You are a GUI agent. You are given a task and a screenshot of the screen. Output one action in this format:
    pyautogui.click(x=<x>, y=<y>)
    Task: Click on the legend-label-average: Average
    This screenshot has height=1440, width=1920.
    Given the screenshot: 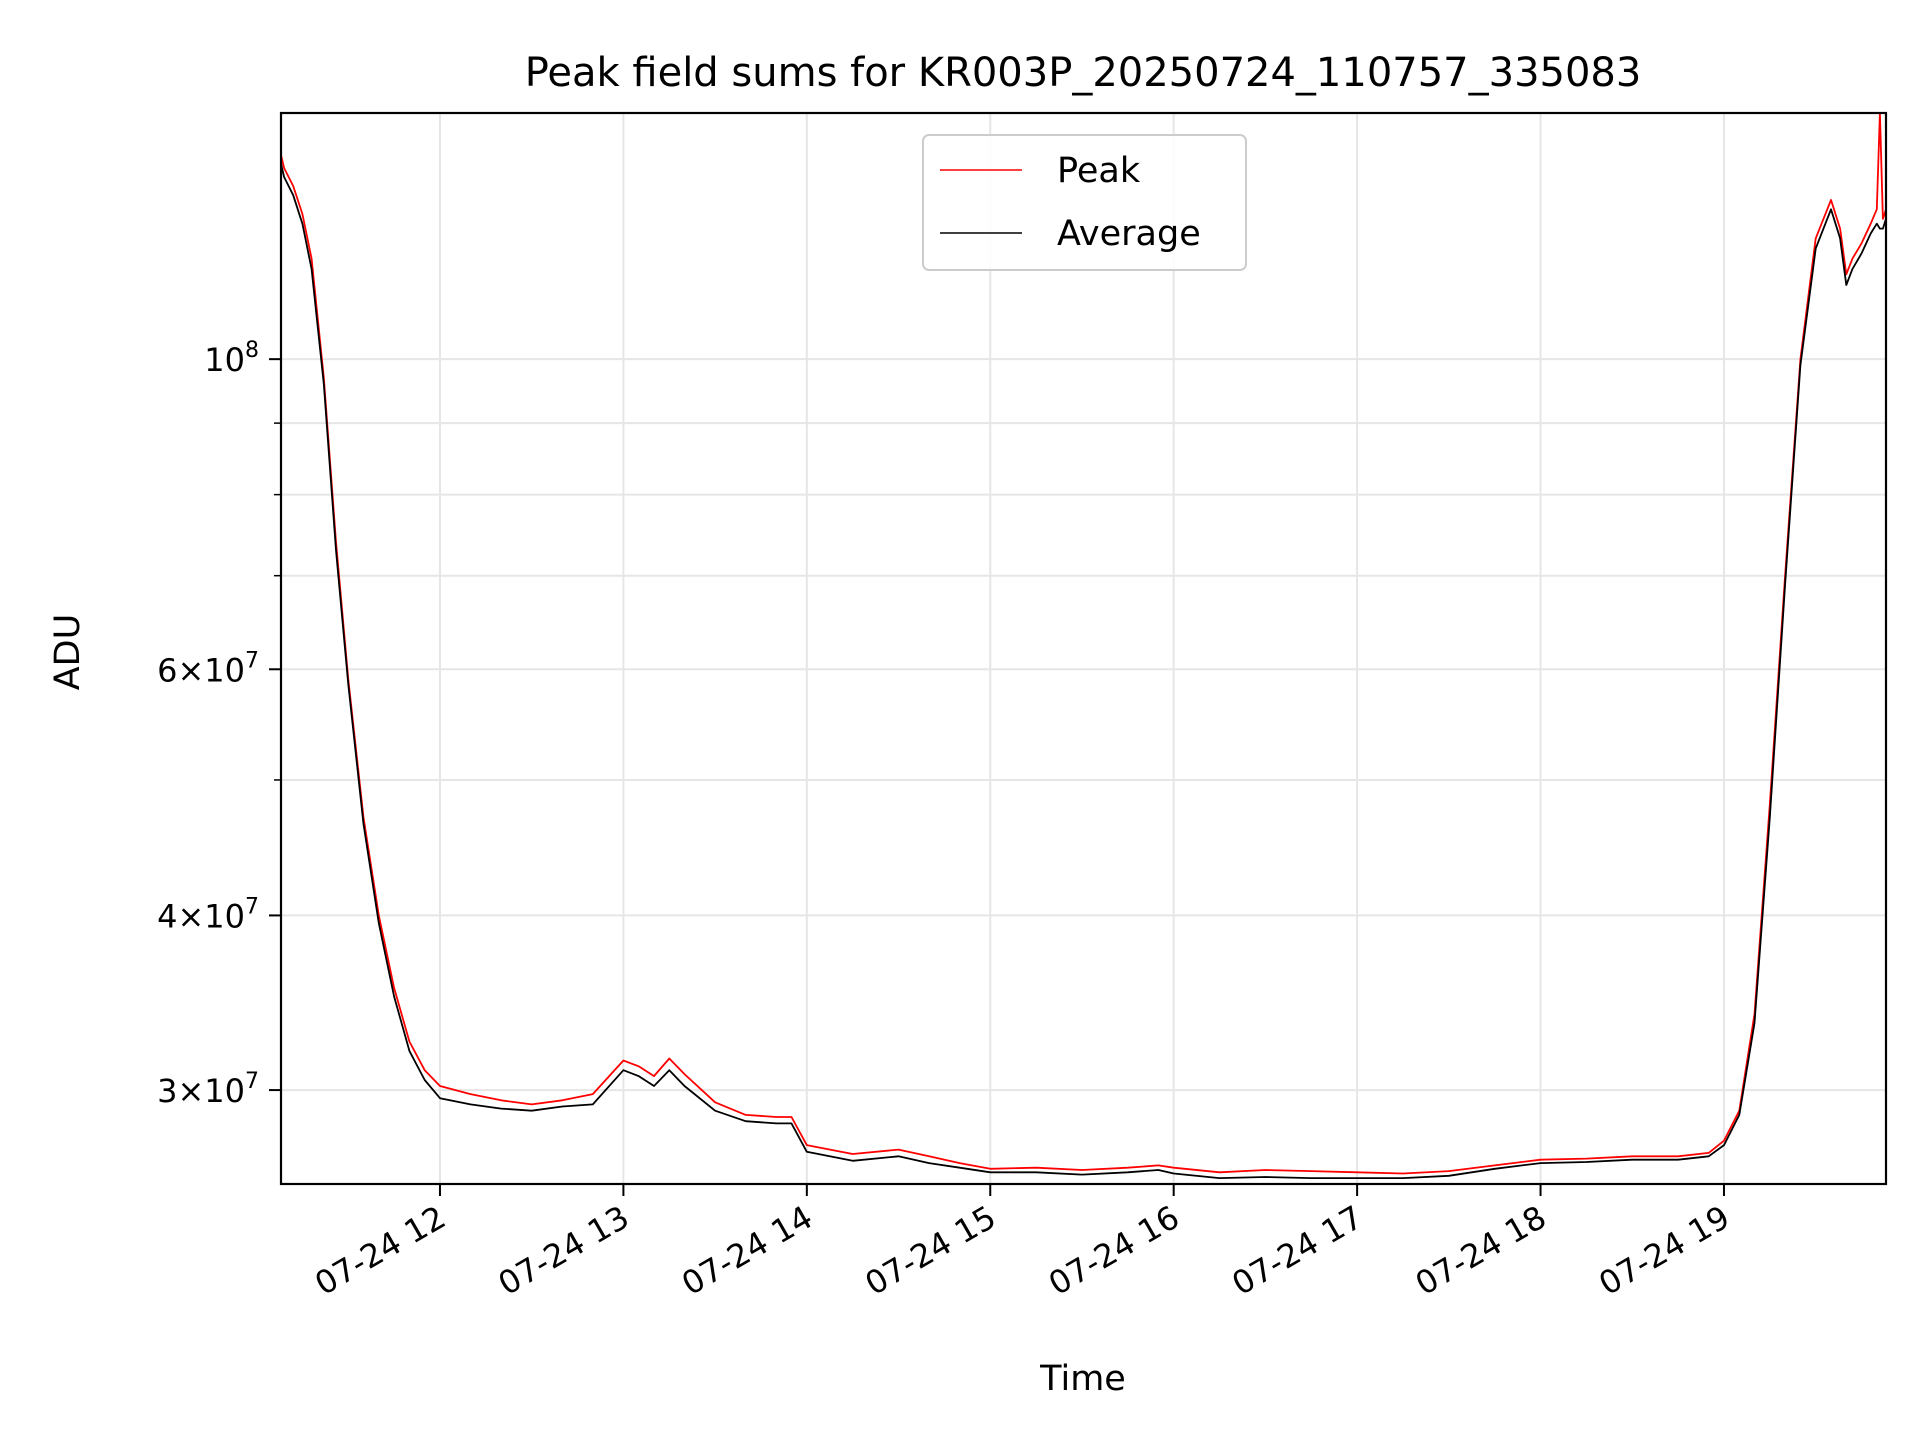 What is the action you would take?
    pyautogui.click(x=1129, y=234)
    